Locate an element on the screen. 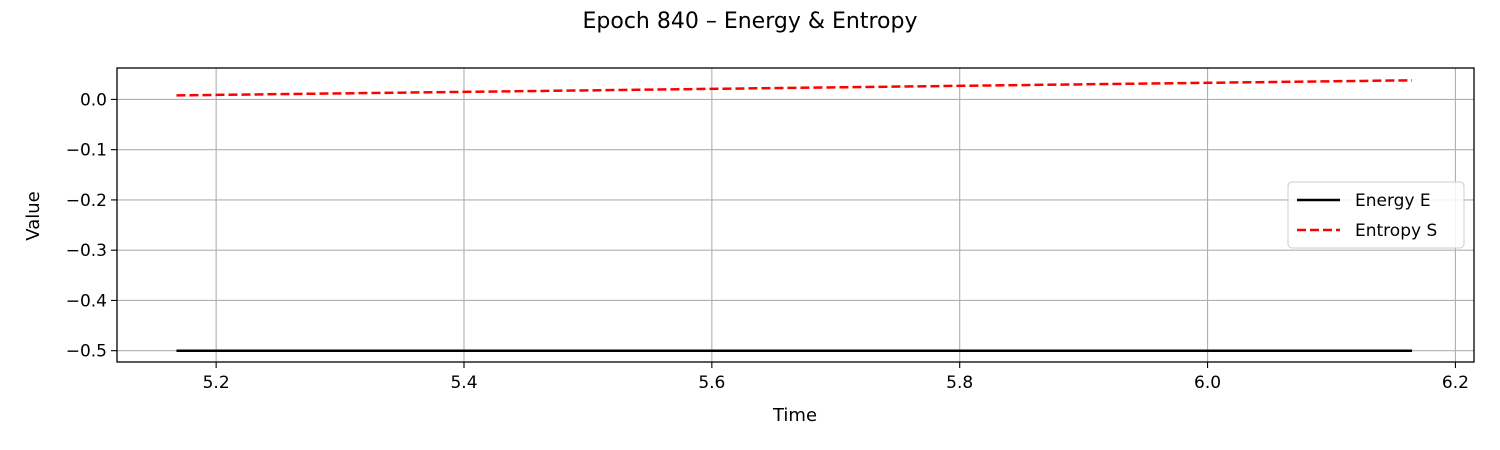  legend: Energy E Entropy S is located at coordinates (1376, 215).